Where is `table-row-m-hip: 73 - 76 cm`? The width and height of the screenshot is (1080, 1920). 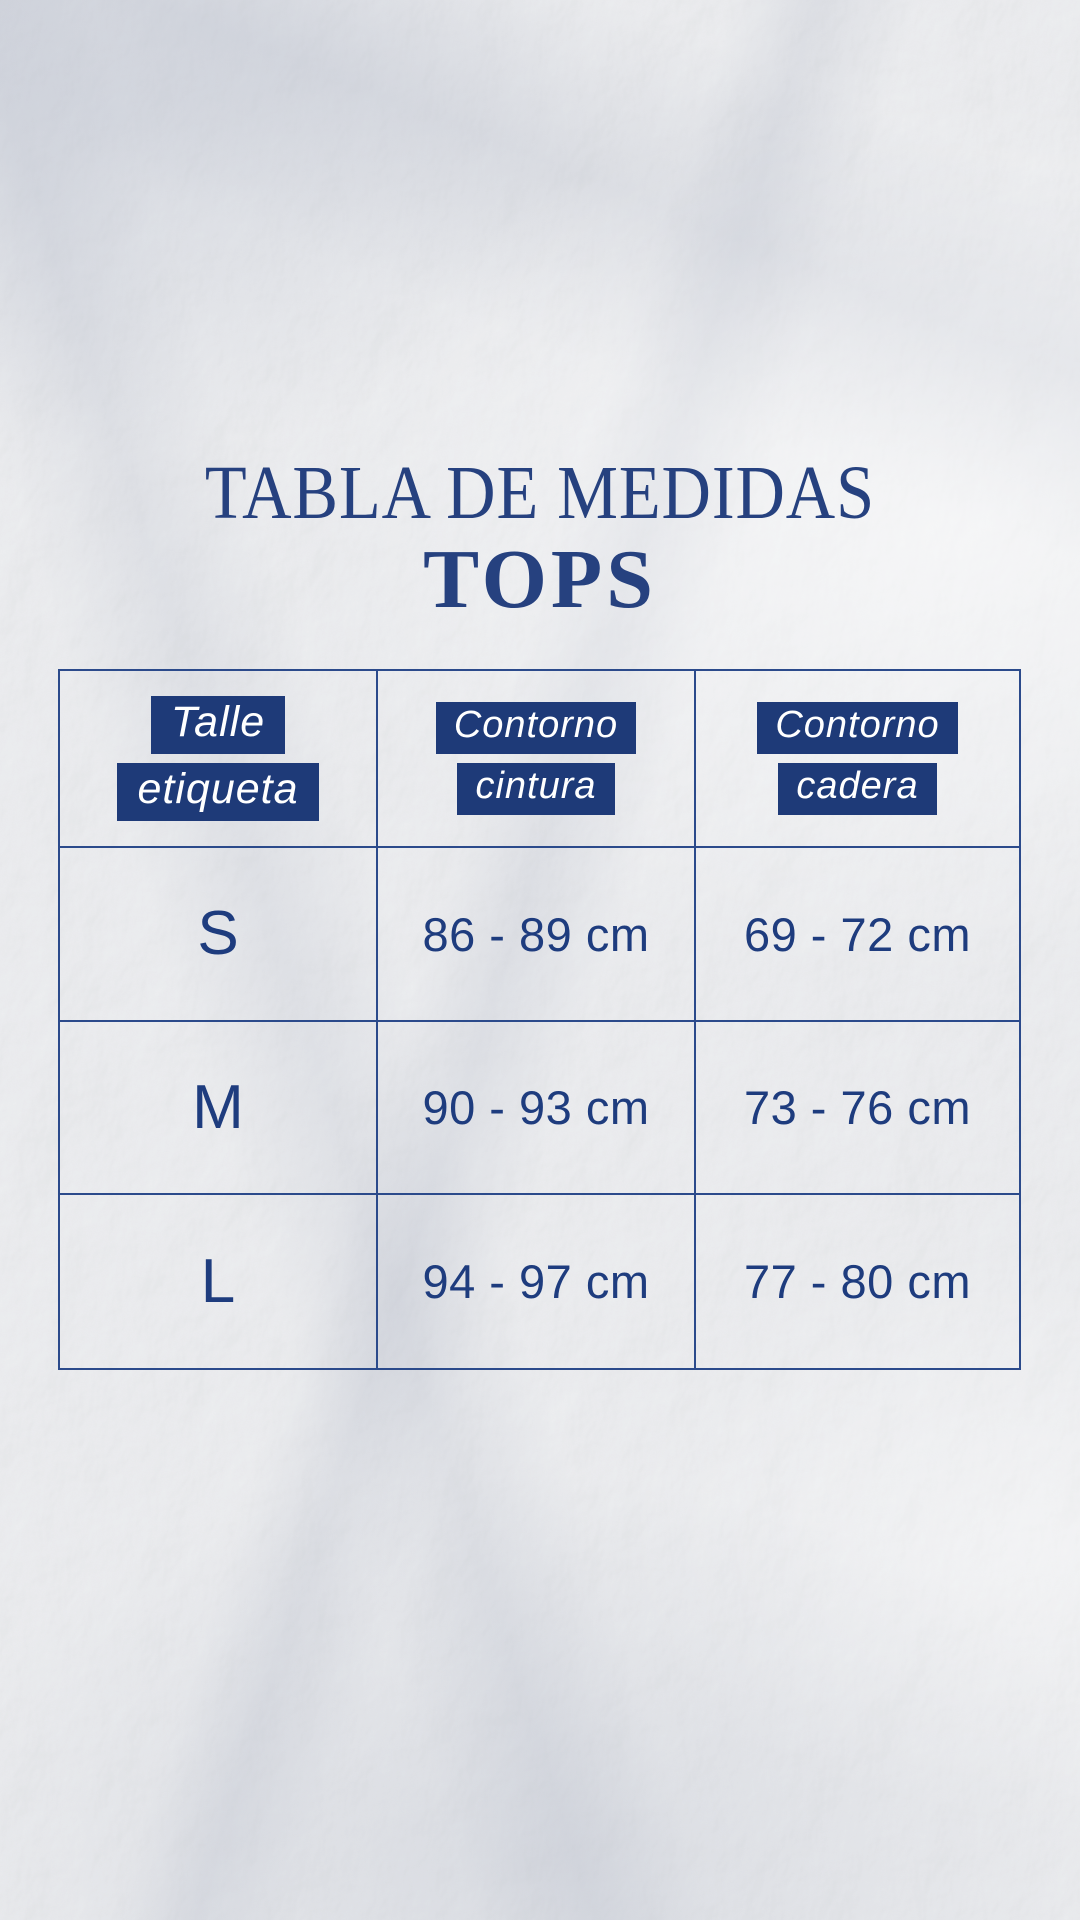
table-row-m-hip: 73 - 76 cm is located at coordinates (857, 1108).